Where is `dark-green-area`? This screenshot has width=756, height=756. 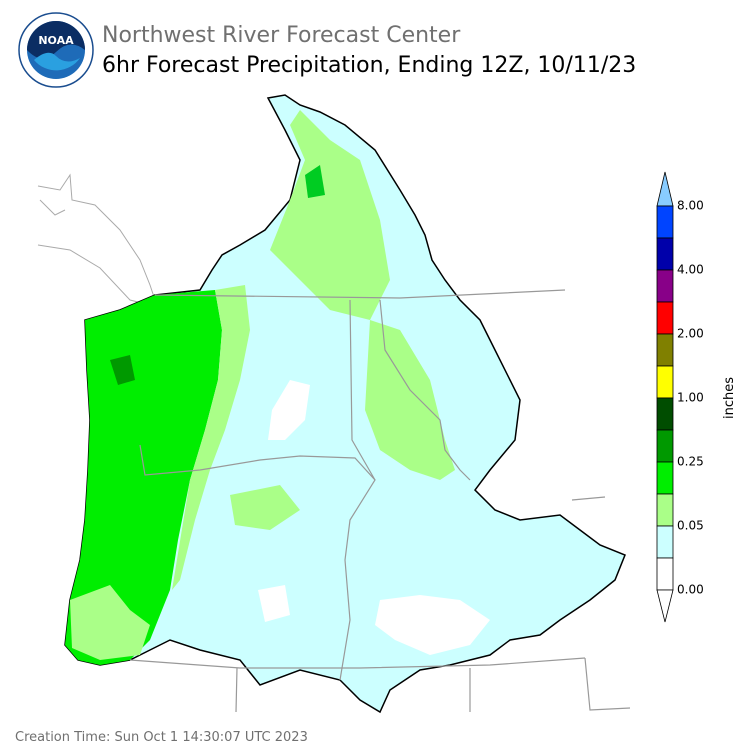 dark-green-area is located at coordinates (122, 370).